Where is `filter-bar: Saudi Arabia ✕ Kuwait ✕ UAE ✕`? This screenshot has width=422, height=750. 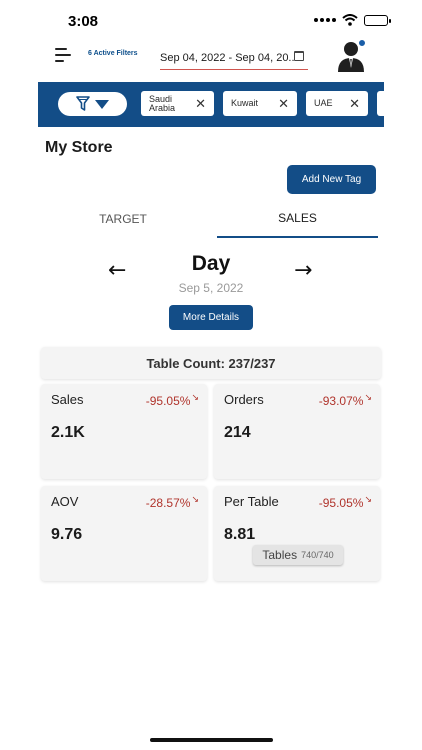 filter-bar: Saudi Arabia ✕ Kuwait ✕ UAE ✕ is located at coordinates (211, 104).